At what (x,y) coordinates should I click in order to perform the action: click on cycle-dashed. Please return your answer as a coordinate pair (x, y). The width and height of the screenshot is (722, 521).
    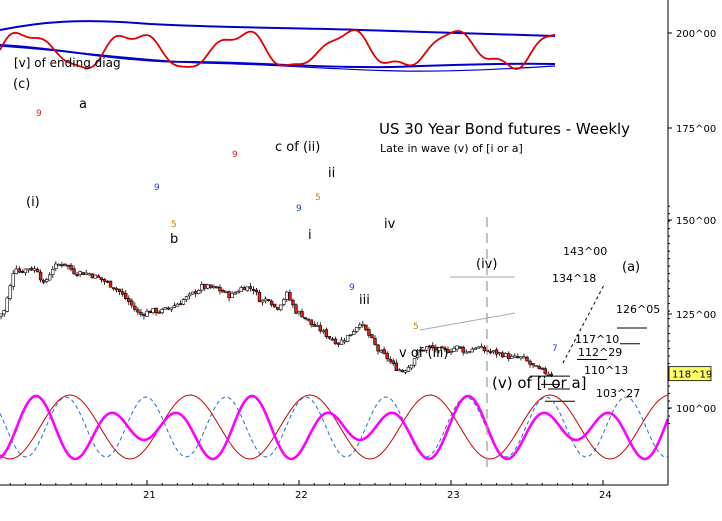
    Looking at the image, I should click on (334, 427).